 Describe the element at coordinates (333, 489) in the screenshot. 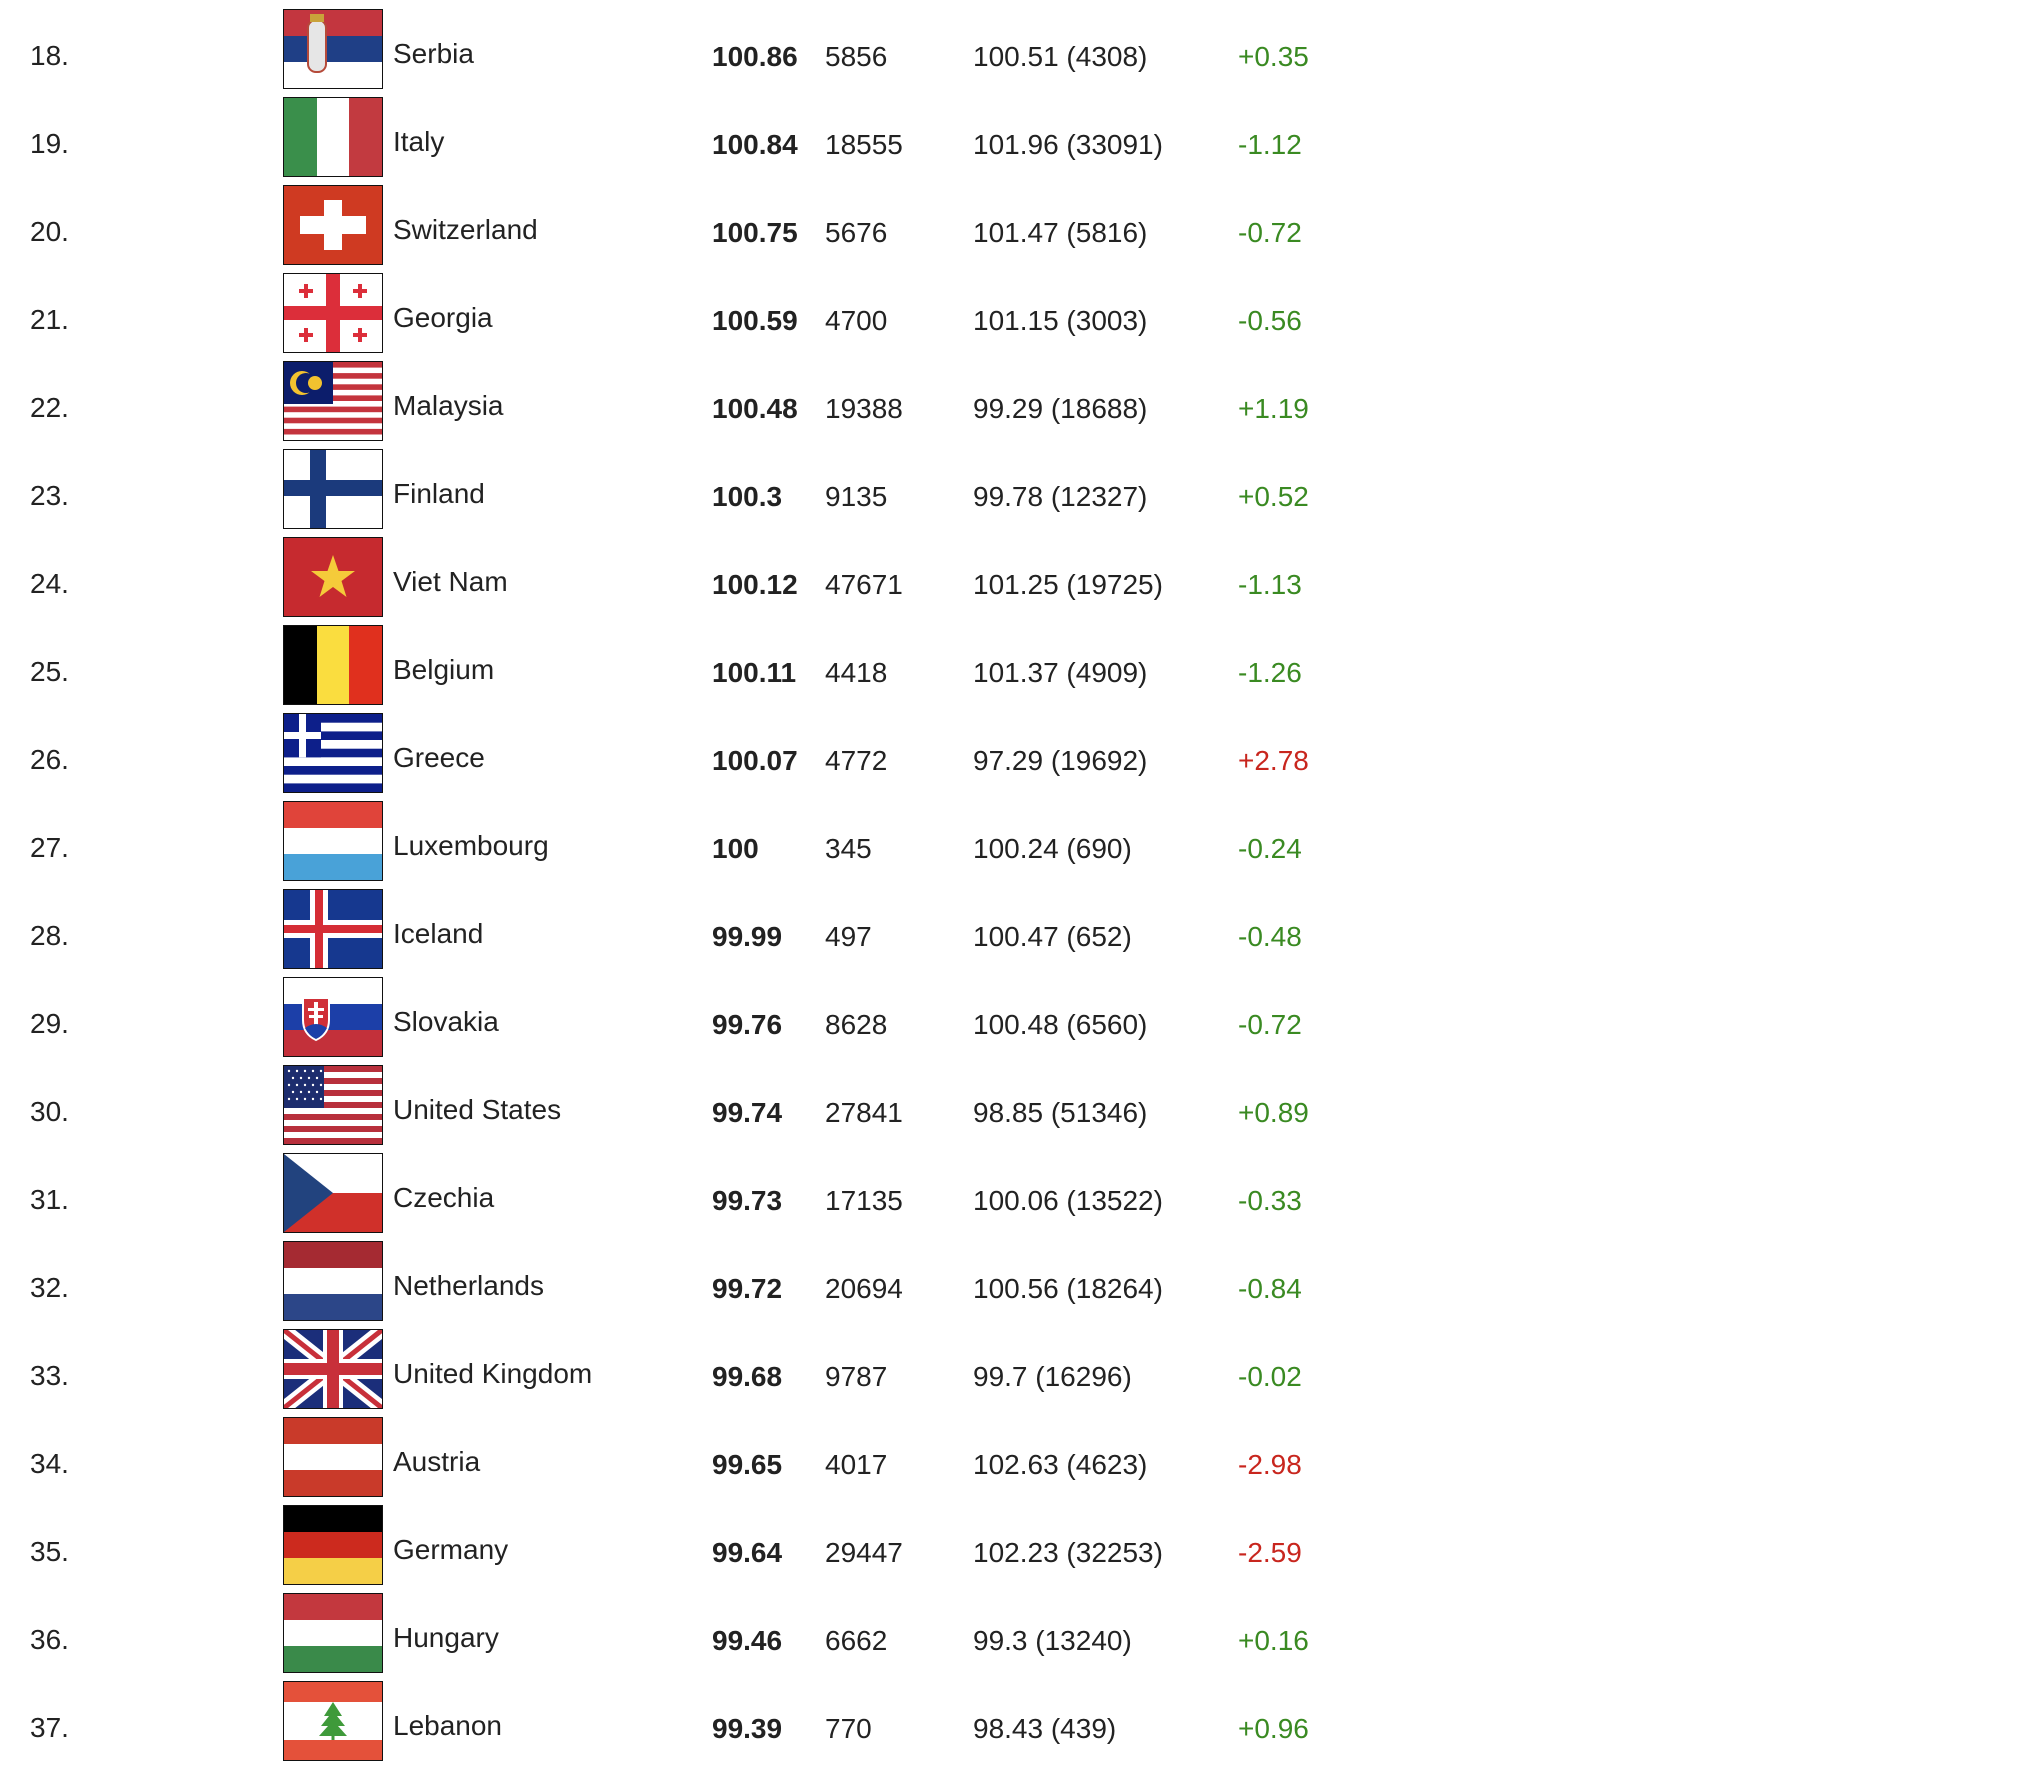

I see `finland-flag-icon` at that location.